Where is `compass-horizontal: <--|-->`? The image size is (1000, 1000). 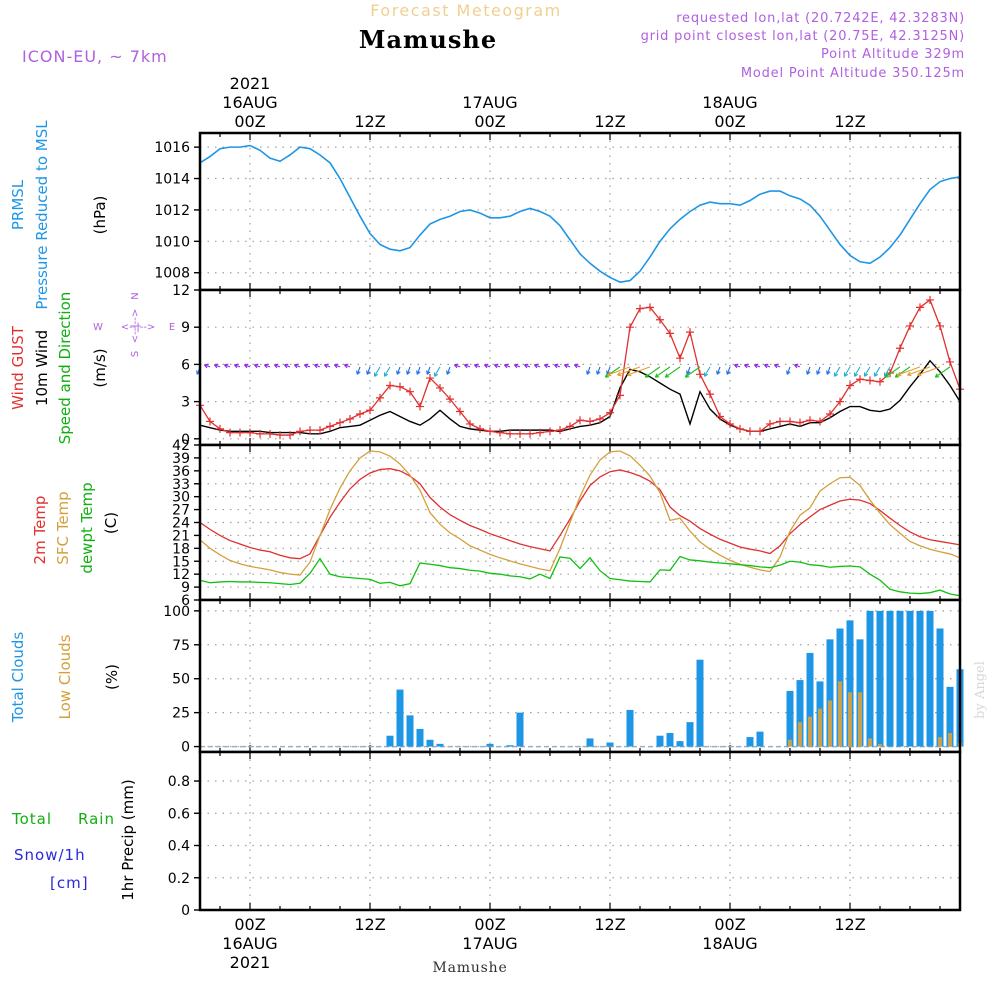 compass-horizontal: <--|--> is located at coordinates (138, 327).